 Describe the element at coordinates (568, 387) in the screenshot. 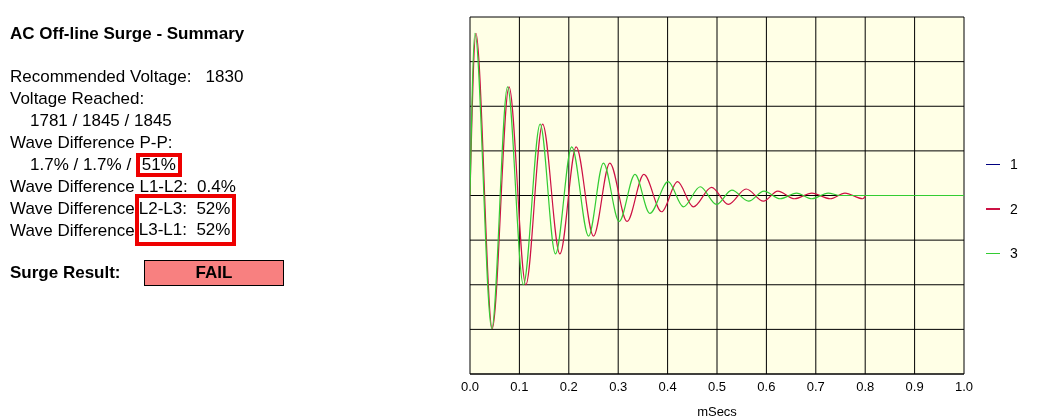

I see `x-tick-label: 0.2` at that location.